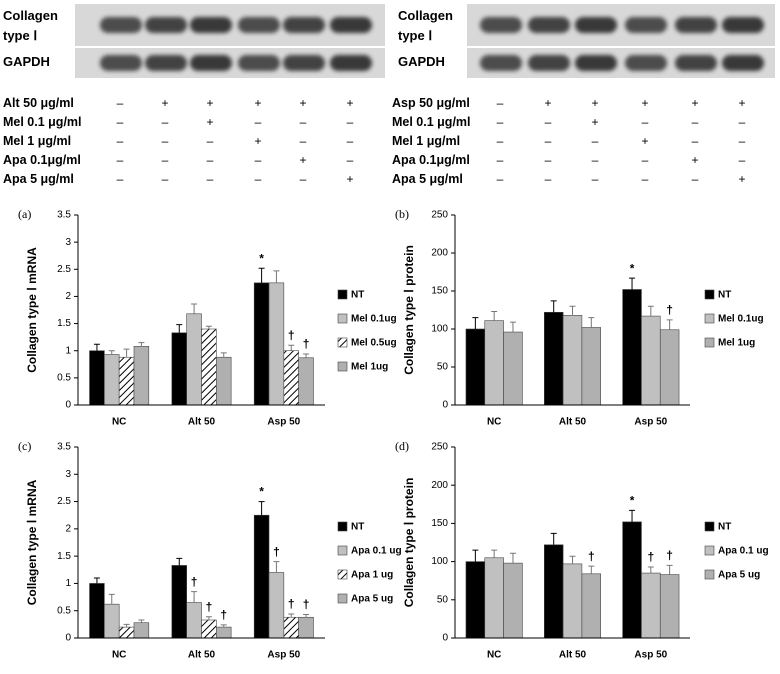 The height and width of the screenshot is (674, 780). I want to click on y-tick-label: 2, so click(68, 296).